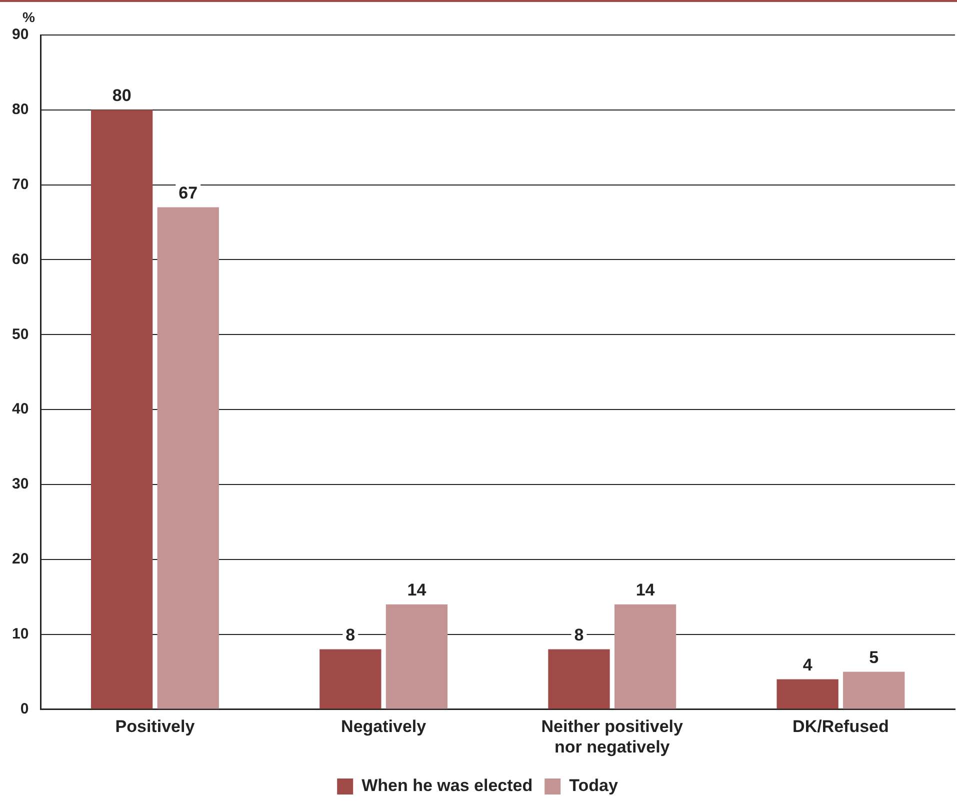  I want to click on y-tick-label: 80, so click(20, 109).